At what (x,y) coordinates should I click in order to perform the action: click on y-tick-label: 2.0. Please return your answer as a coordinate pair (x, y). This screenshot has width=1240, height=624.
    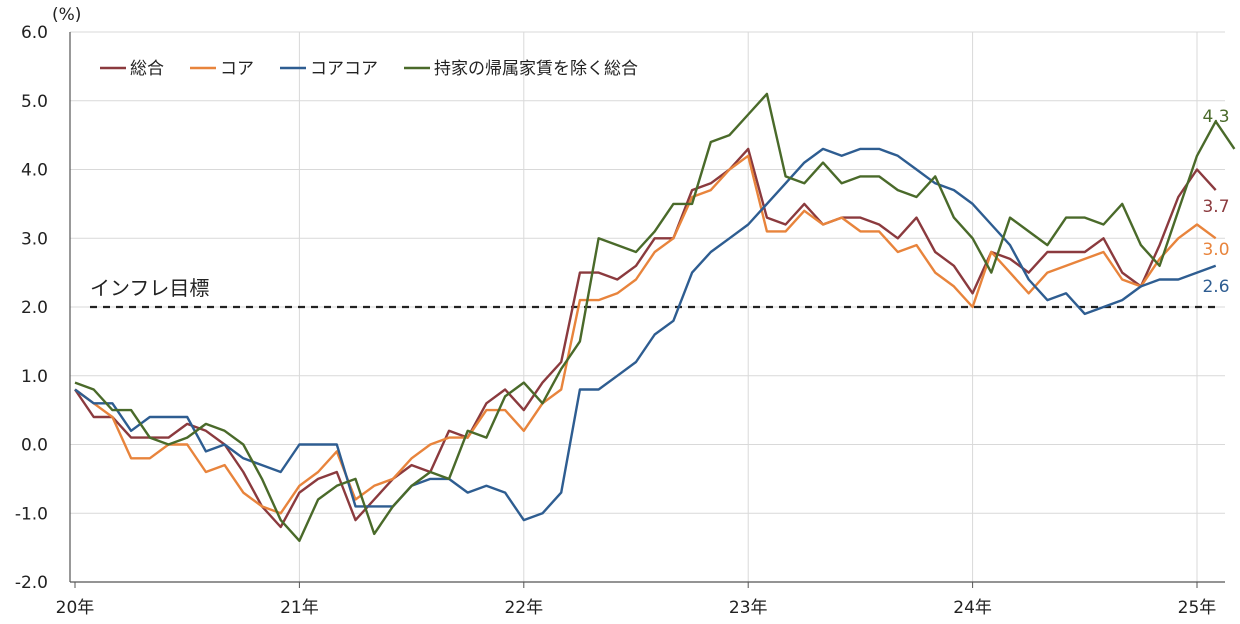
    Looking at the image, I should click on (34, 308).